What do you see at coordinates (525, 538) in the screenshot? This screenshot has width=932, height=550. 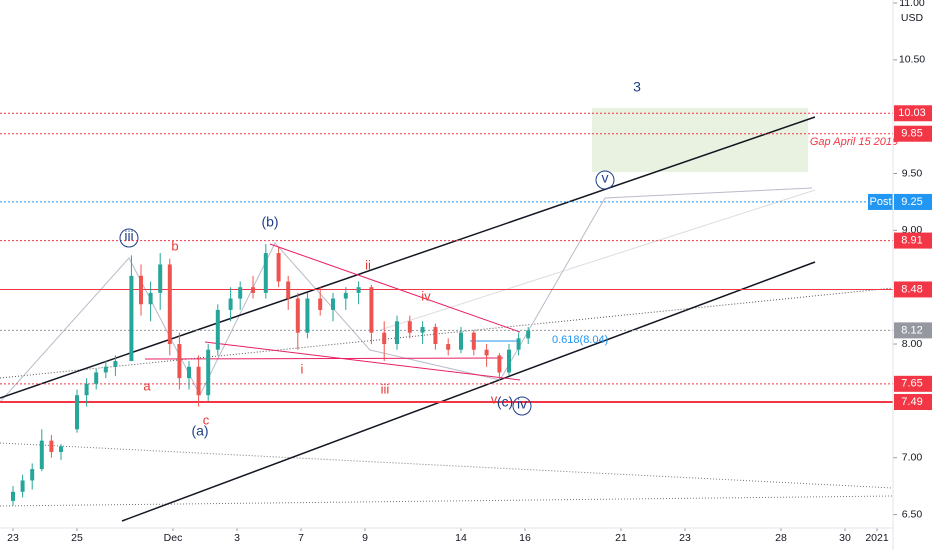 I see `x-tick-label: 16` at bounding box center [525, 538].